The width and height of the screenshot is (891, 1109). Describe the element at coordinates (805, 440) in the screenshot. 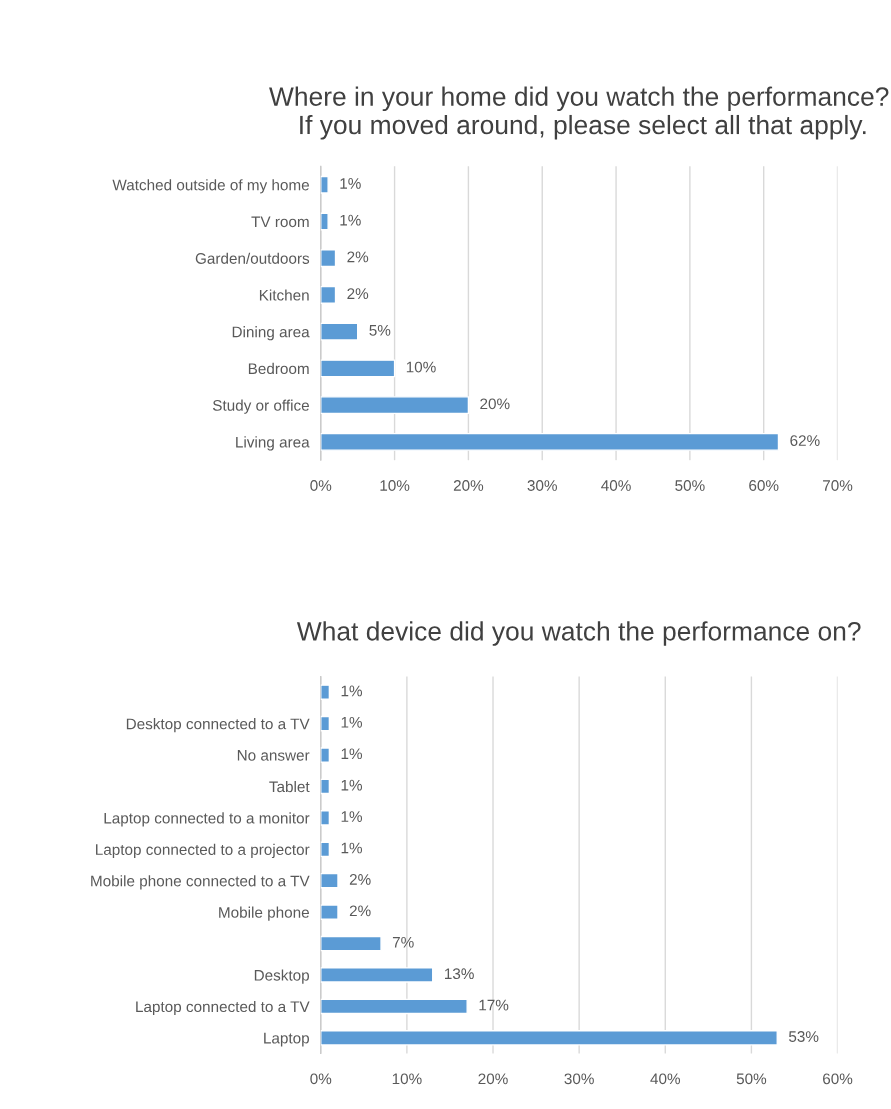

I see `data-label: 62%` at that location.